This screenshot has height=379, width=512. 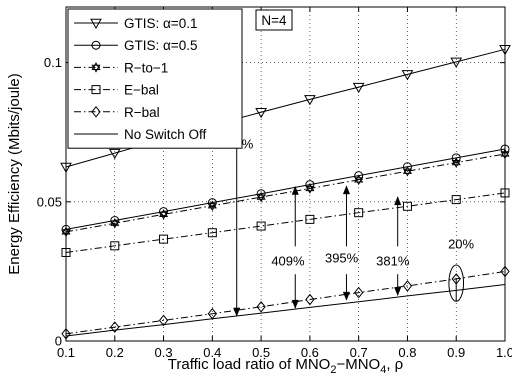 What do you see at coordinates (249, 364) in the screenshot?
I see `x-axis-label-part: Traffic load ratio of MNO` at bounding box center [249, 364].